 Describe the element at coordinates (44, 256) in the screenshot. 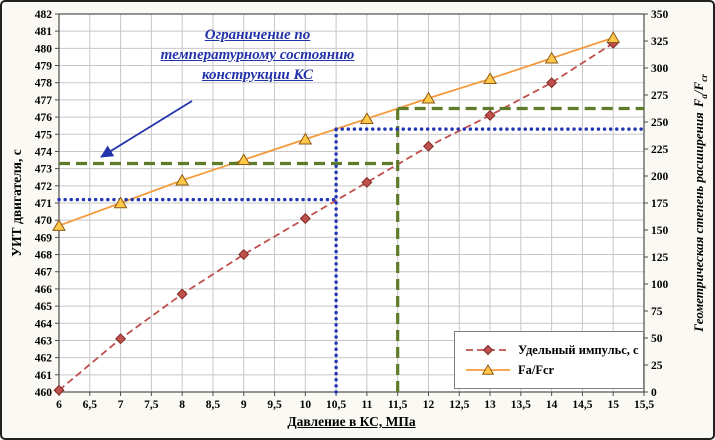

I see `svg-text: 468` at that location.